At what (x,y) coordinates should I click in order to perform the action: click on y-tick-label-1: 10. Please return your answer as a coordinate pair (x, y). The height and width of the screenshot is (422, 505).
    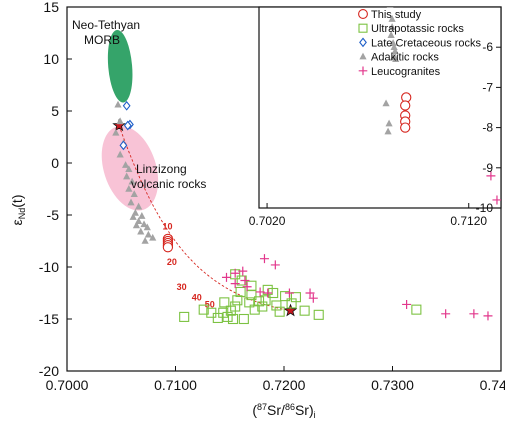
    Looking at the image, I should click on (51, 59).